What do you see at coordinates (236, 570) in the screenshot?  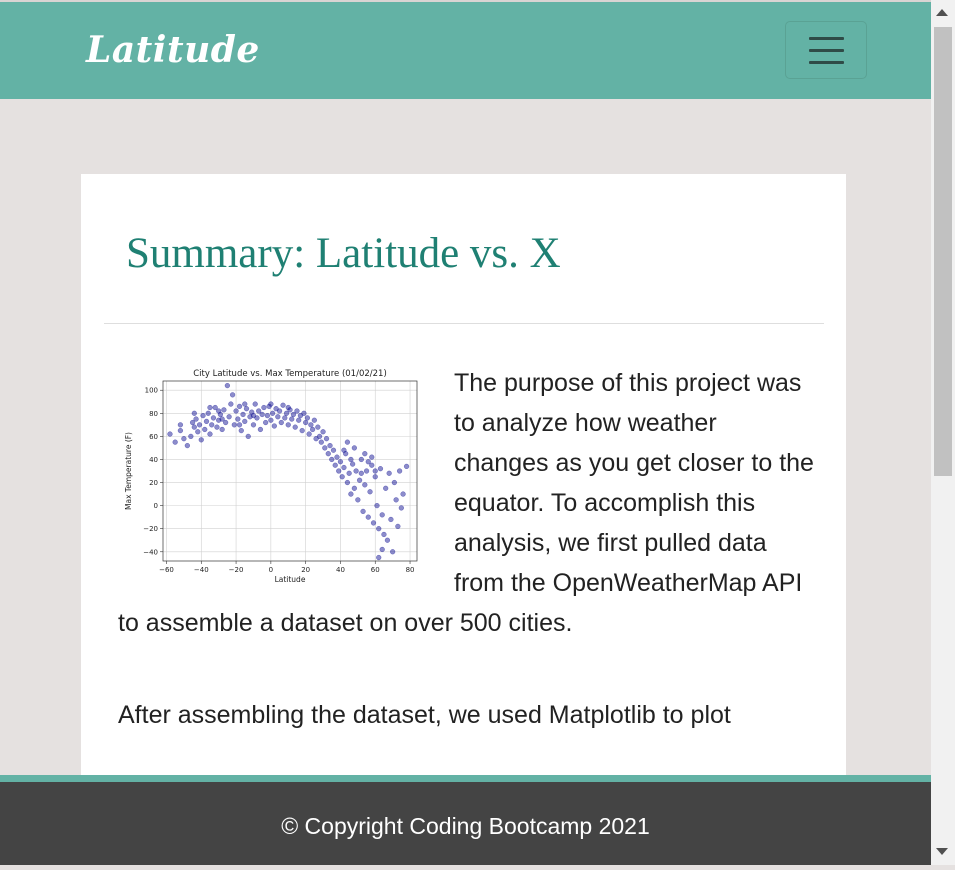 I see `x-tick-label: −20` at bounding box center [236, 570].